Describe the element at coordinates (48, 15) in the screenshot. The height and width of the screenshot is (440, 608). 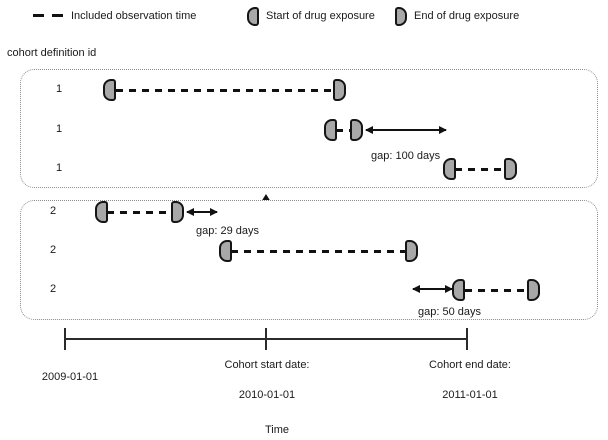
I see `dashed-line-icon` at that location.